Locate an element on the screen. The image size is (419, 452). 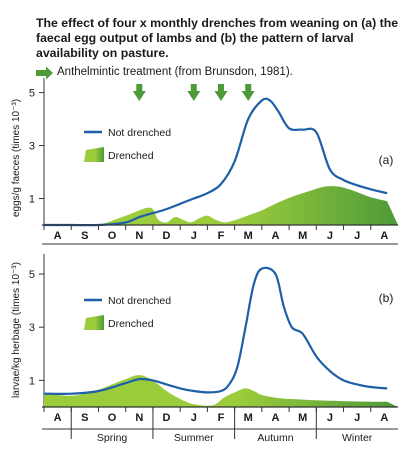
season-label: Spring is located at coordinates (112, 438).